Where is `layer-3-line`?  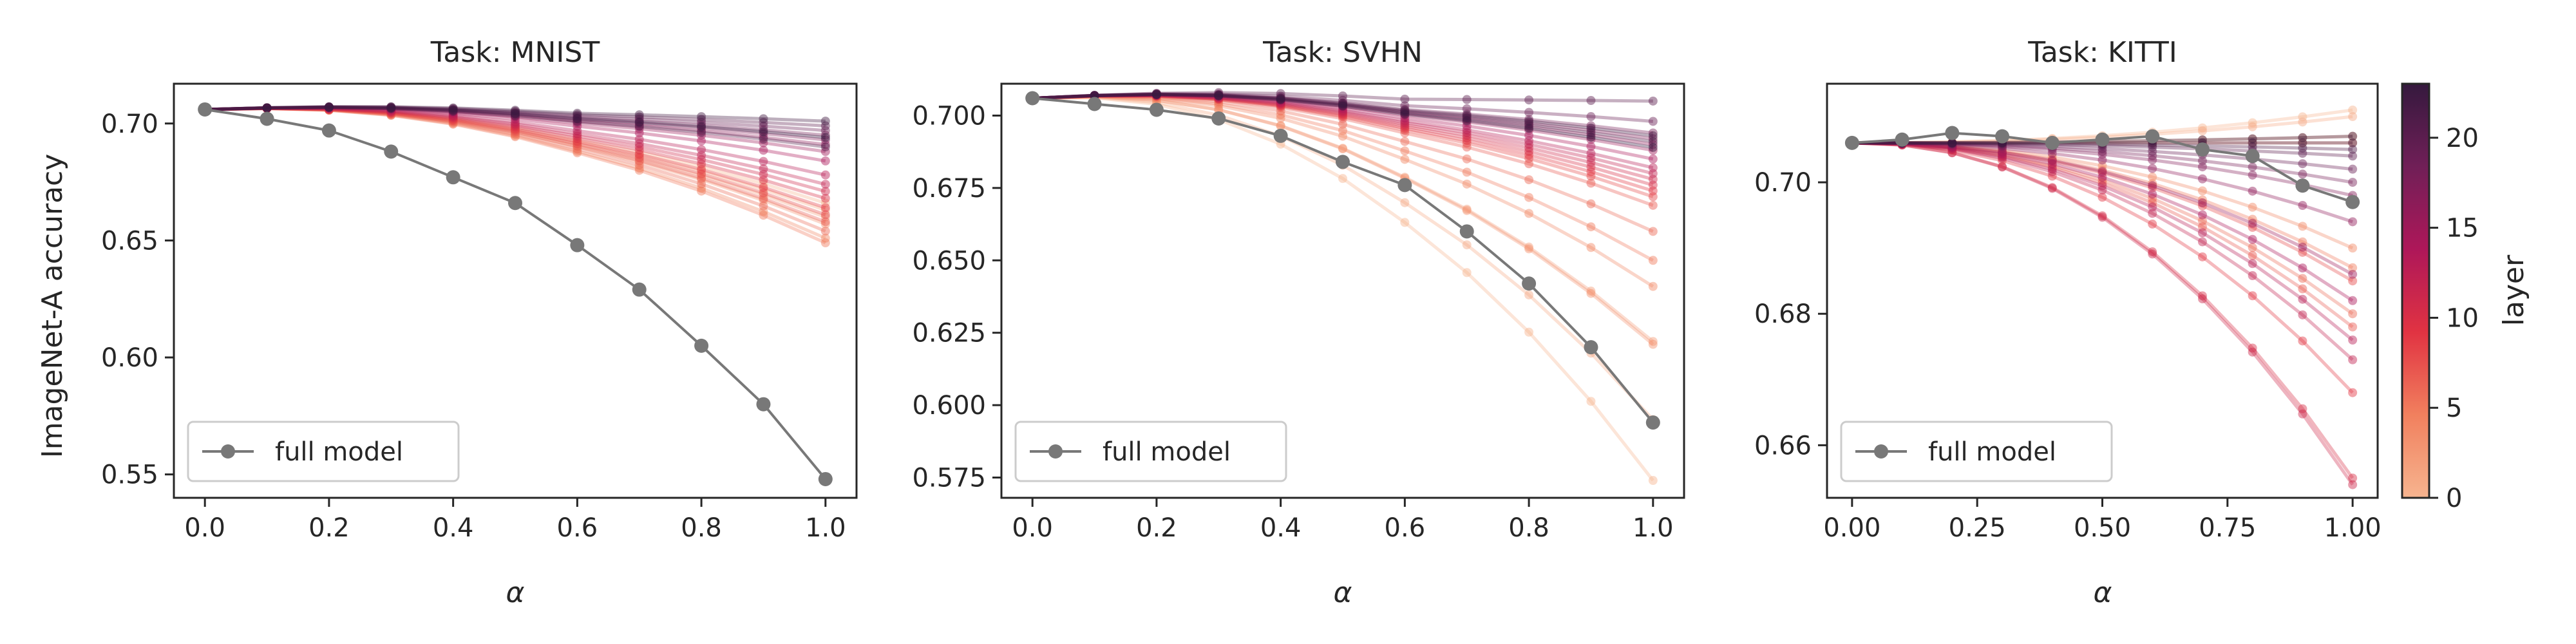
layer-3-line is located at coordinates (515, 166).